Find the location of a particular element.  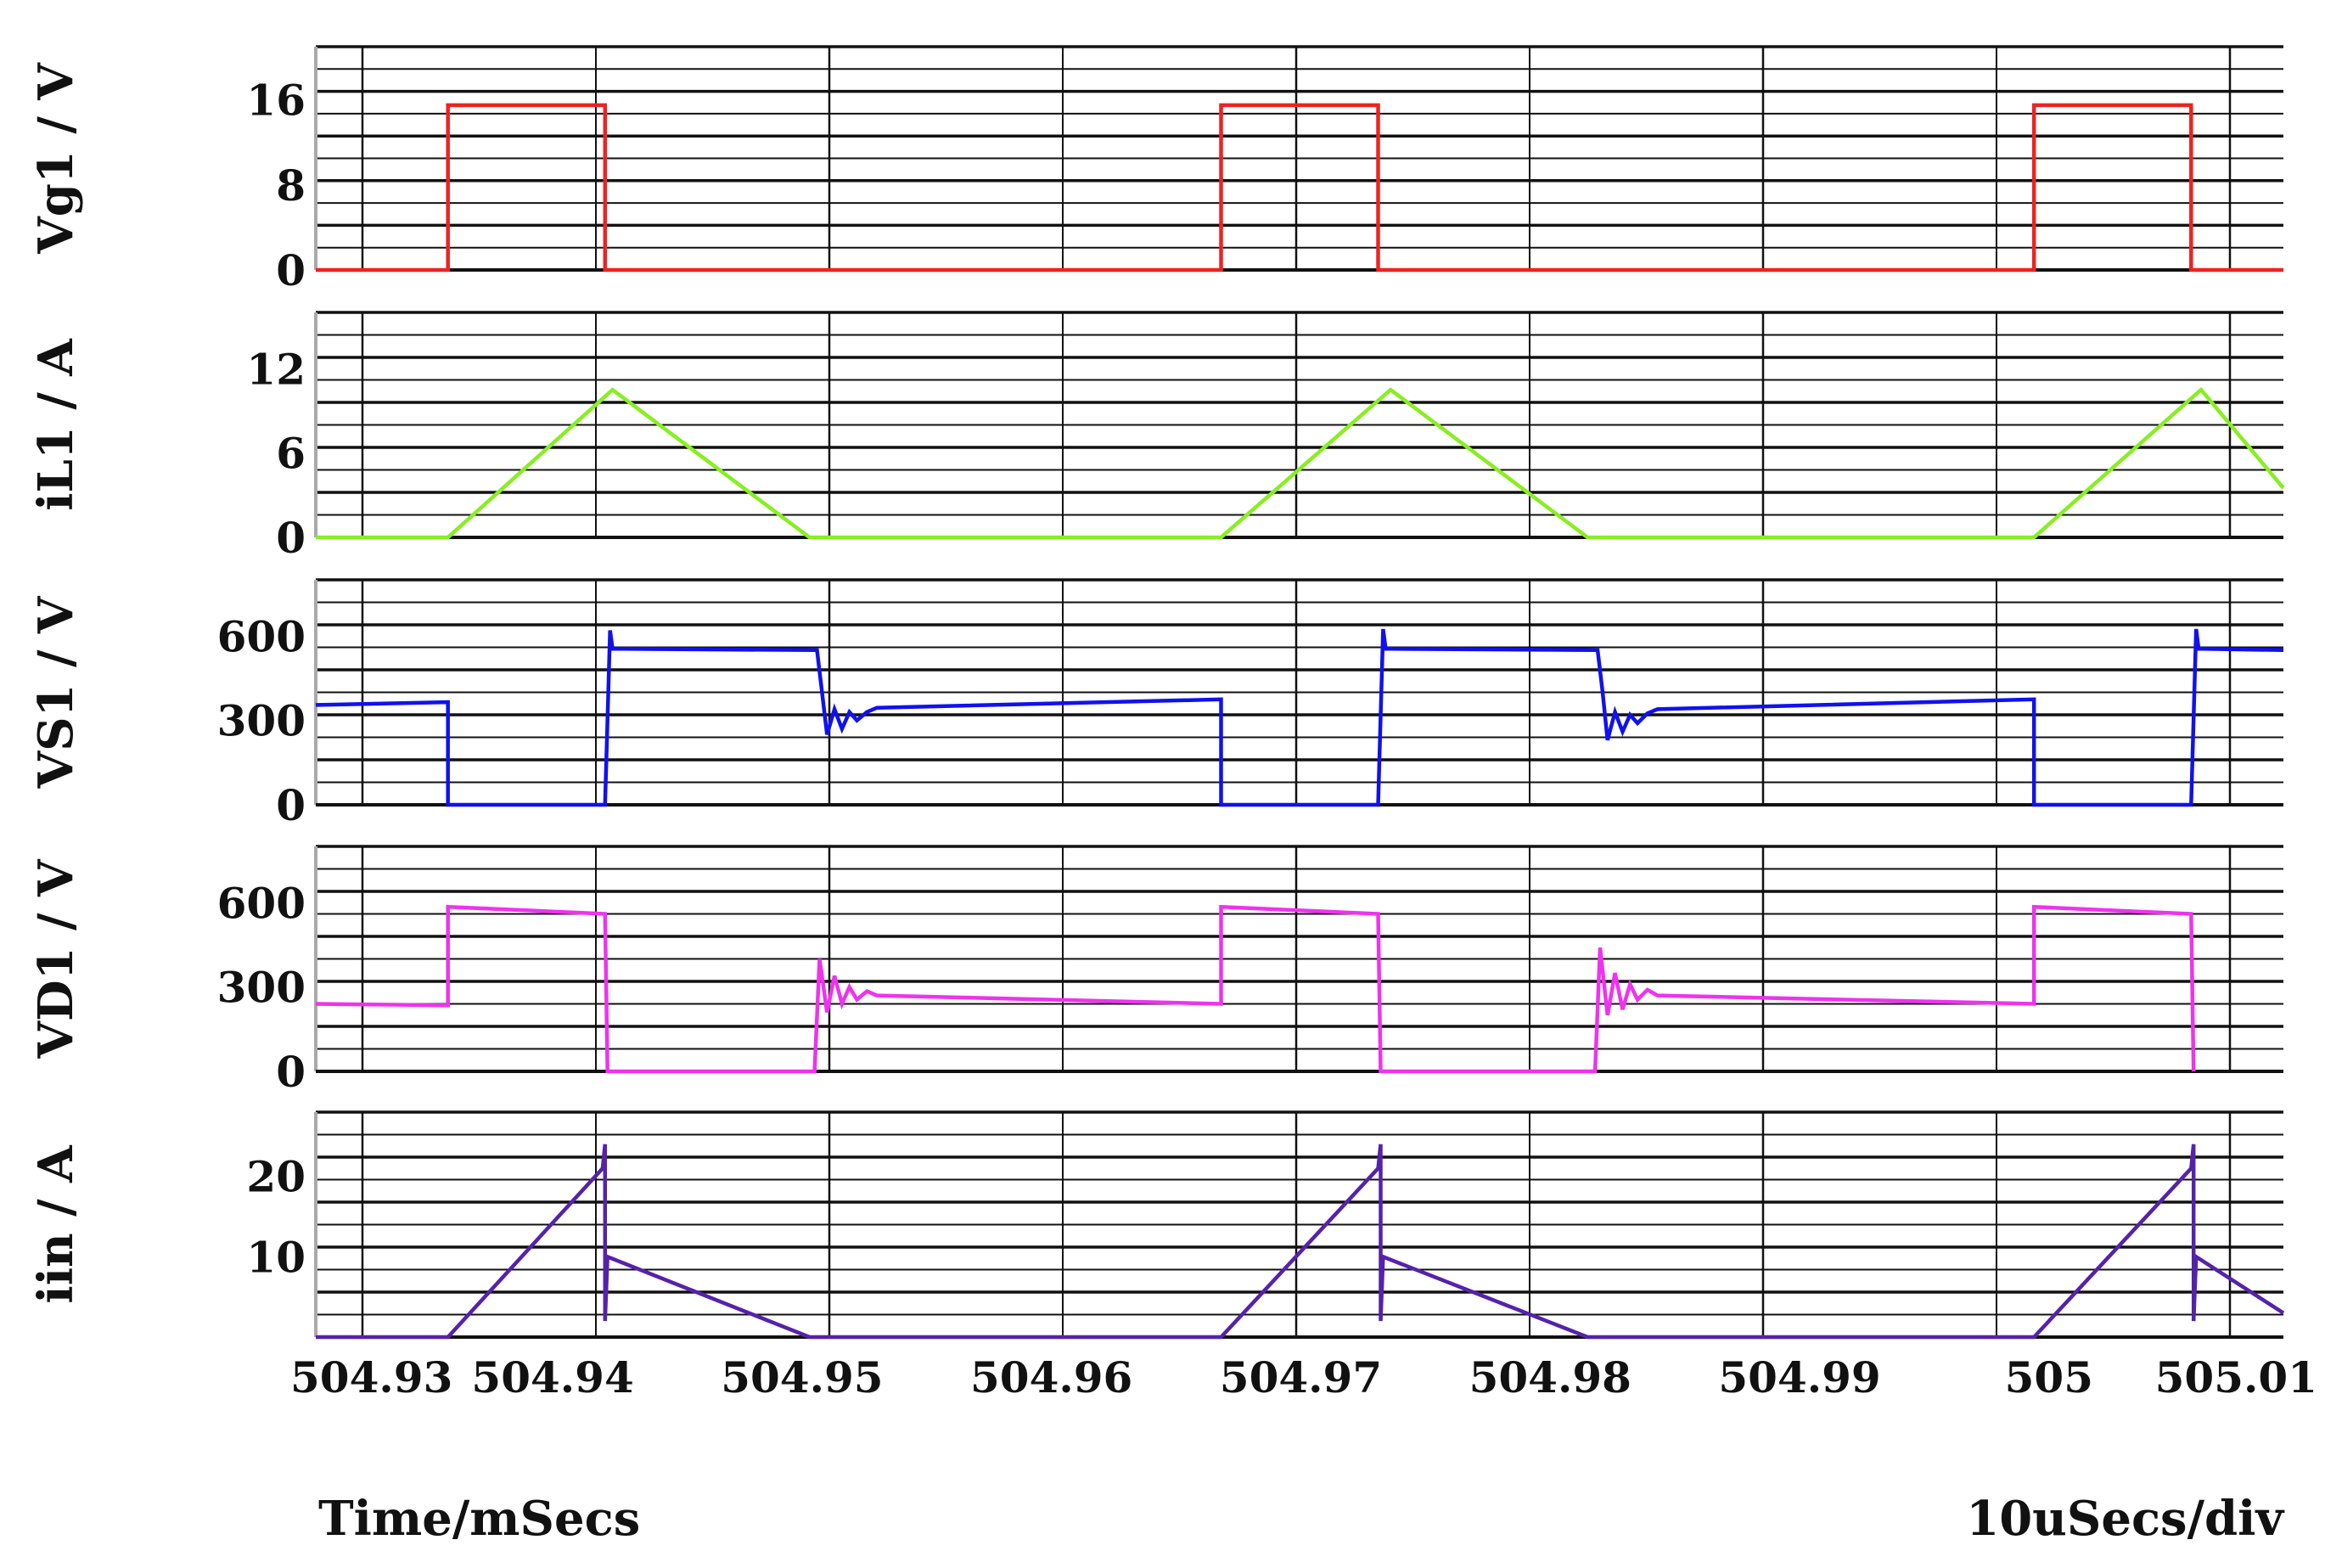

x-tick-label: 504.97 is located at coordinates (1301, 1377).